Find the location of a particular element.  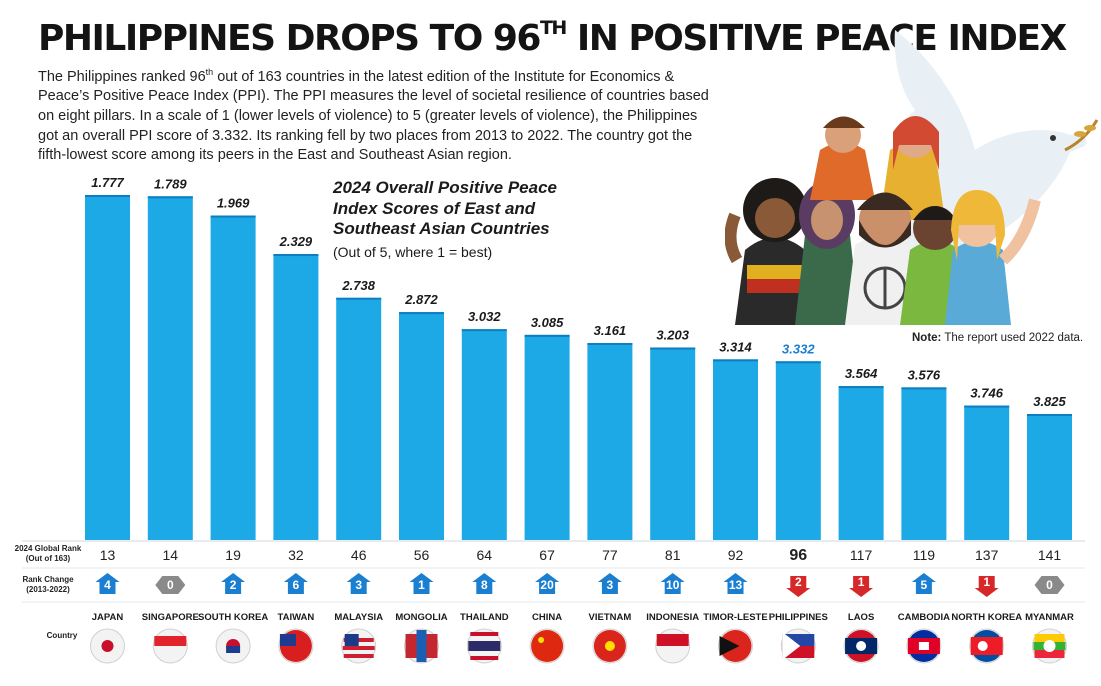

flag-detail-cambodia-temple is located at coordinates (923, 646).